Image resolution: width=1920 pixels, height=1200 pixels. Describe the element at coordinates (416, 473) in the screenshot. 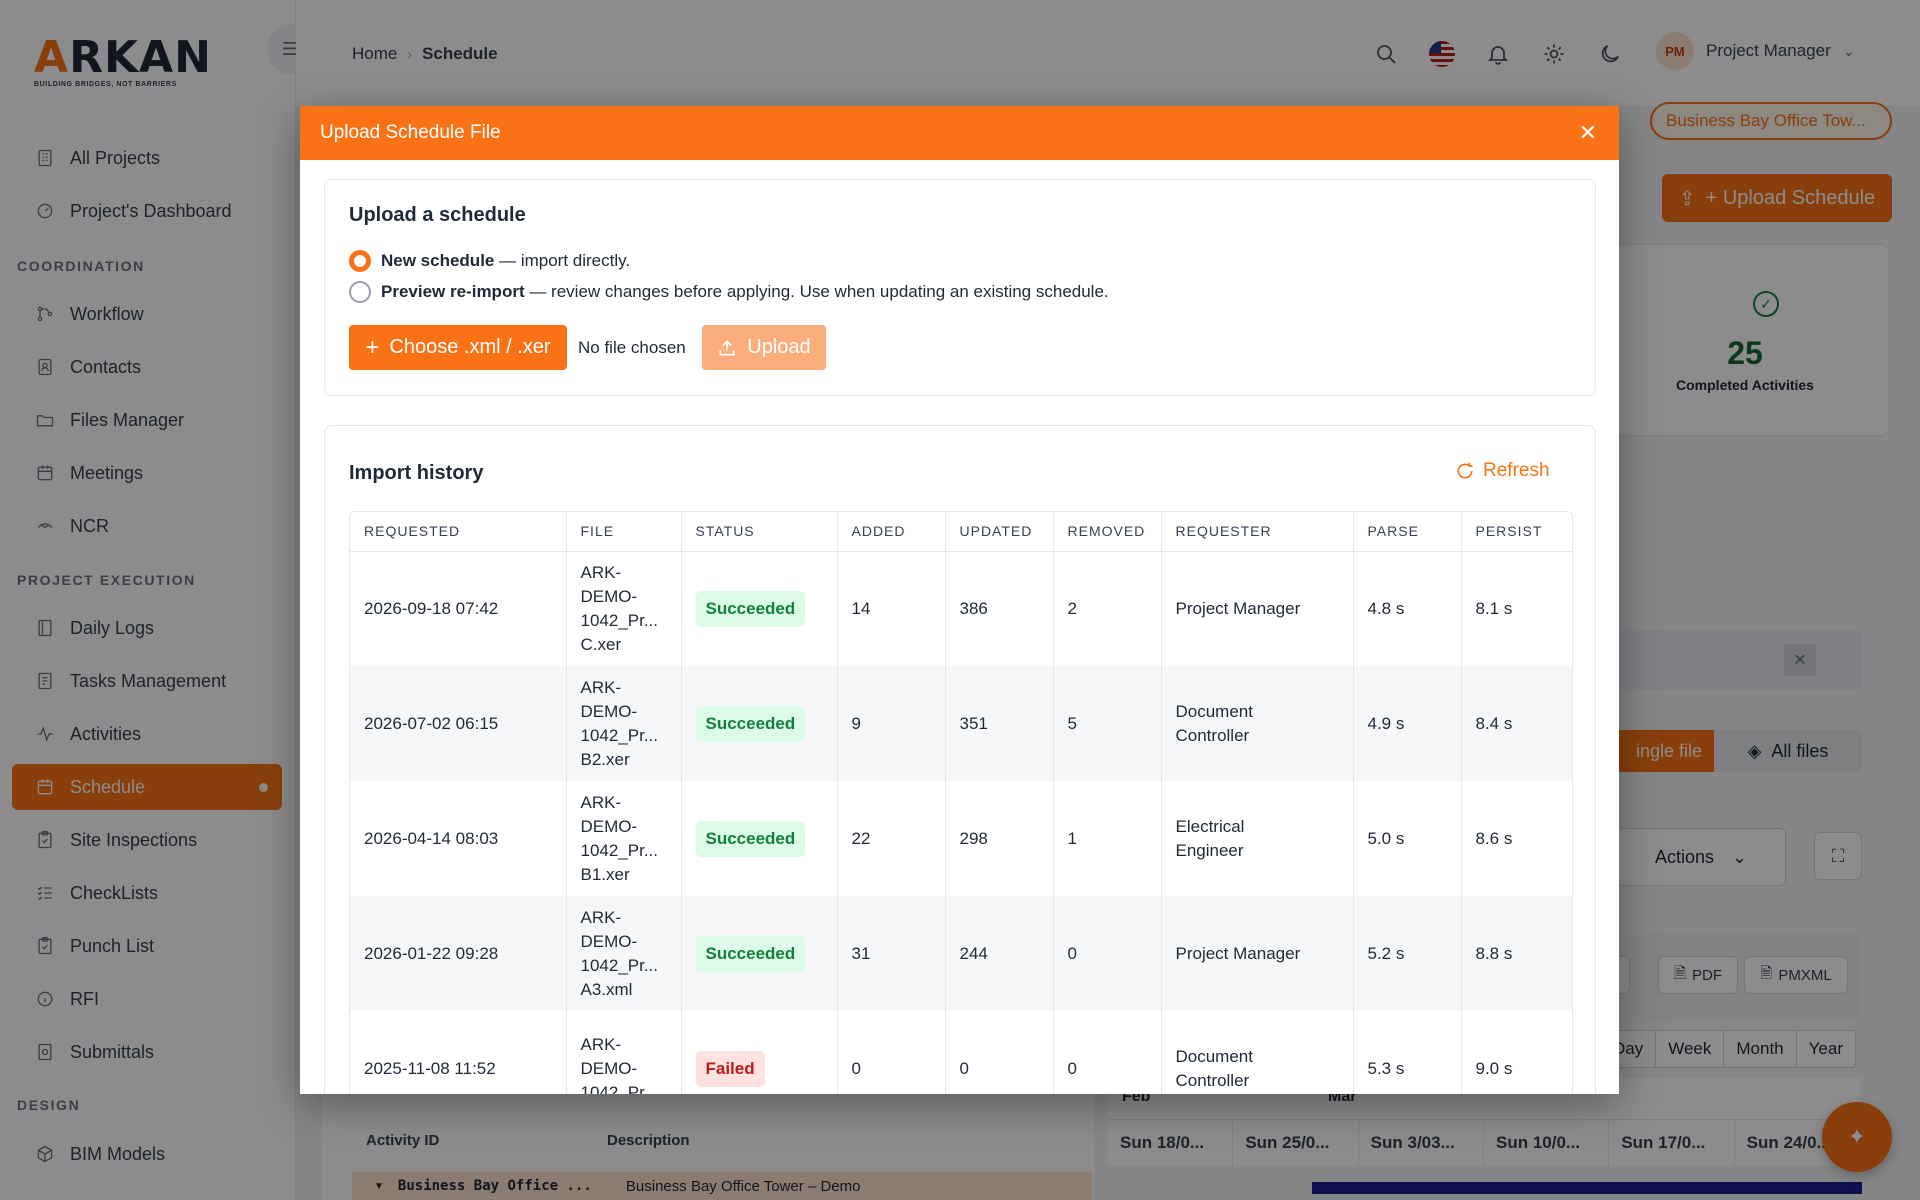

I see `import-history-title: Import history` at that location.